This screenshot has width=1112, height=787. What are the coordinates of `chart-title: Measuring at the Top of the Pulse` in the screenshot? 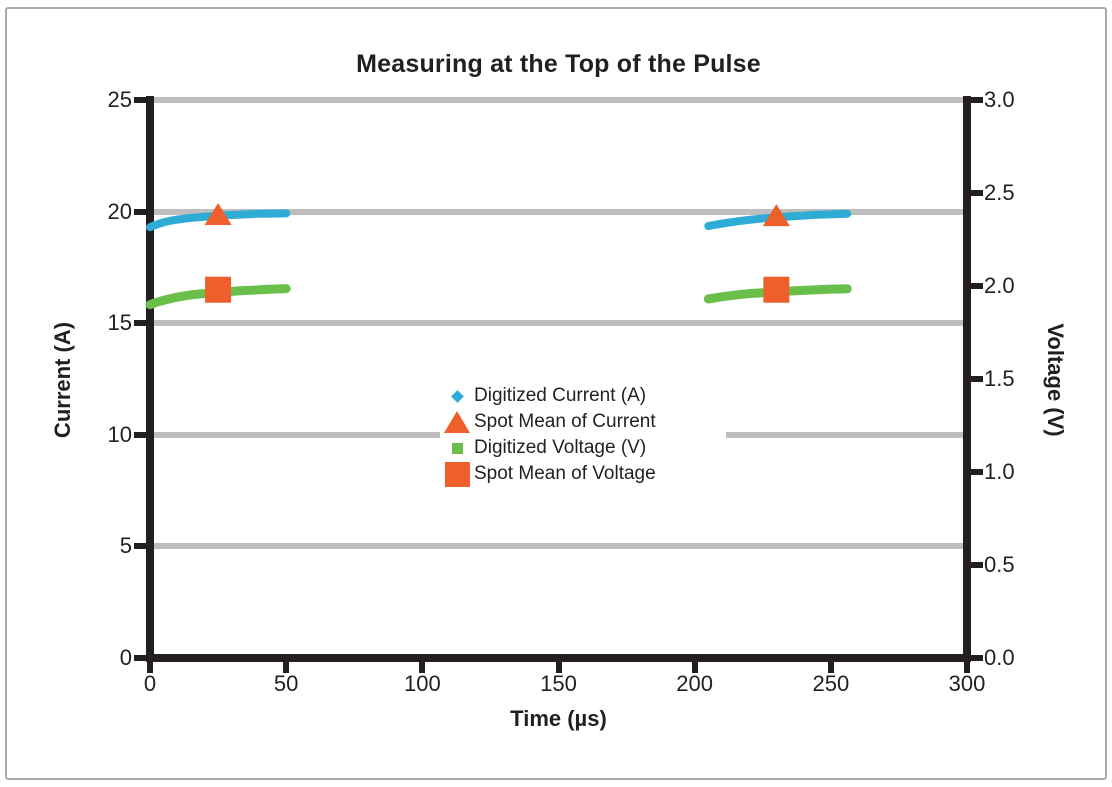 It's located at (558, 64).